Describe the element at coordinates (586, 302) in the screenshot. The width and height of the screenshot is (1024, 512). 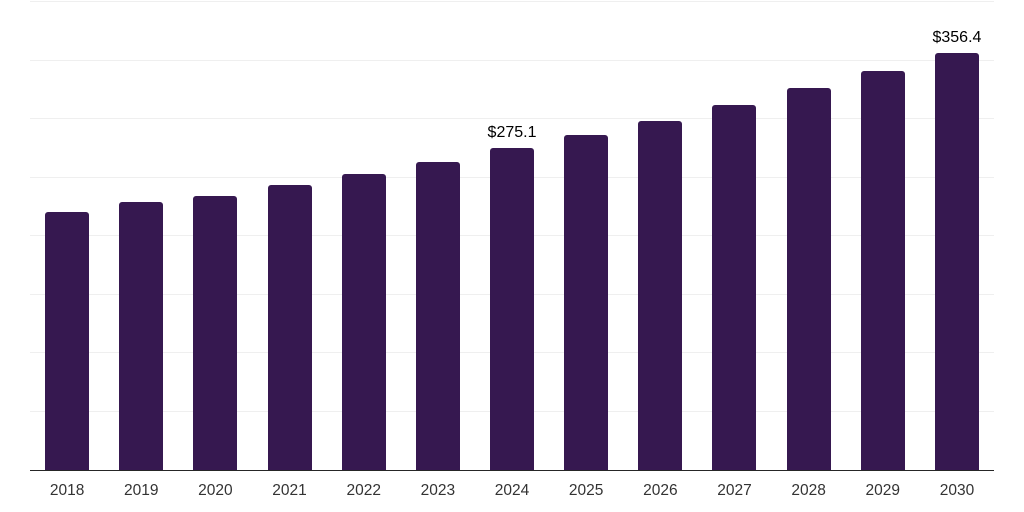
I see `bar-2025` at that location.